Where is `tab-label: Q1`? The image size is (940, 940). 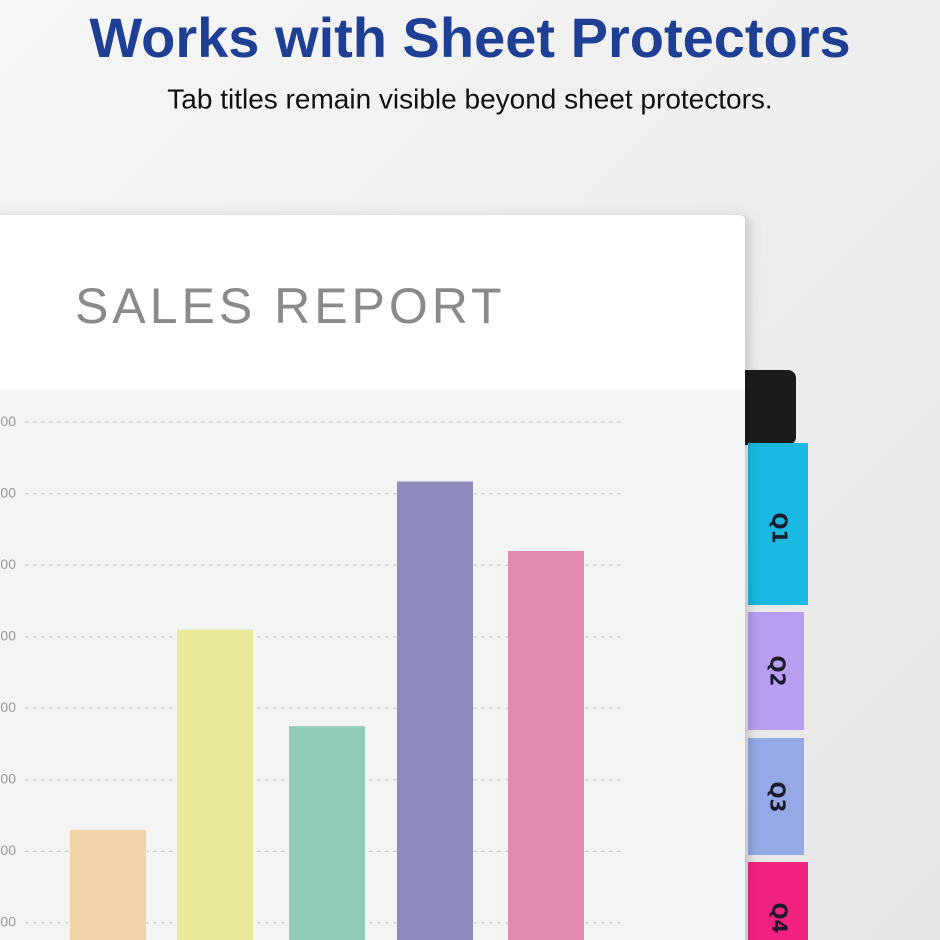
tab-label: Q1 is located at coordinates (780, 528).